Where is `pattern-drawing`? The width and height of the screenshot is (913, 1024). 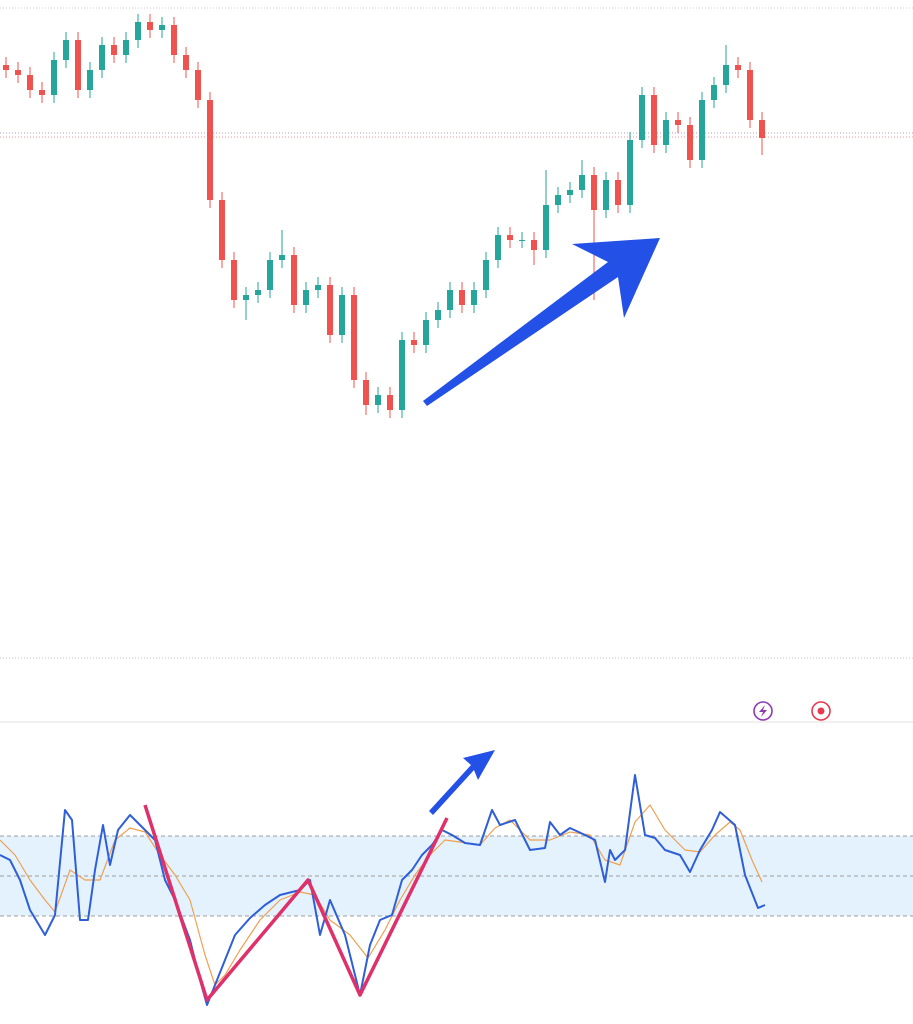
pattern-drawing is located at coordinates (296, 903).